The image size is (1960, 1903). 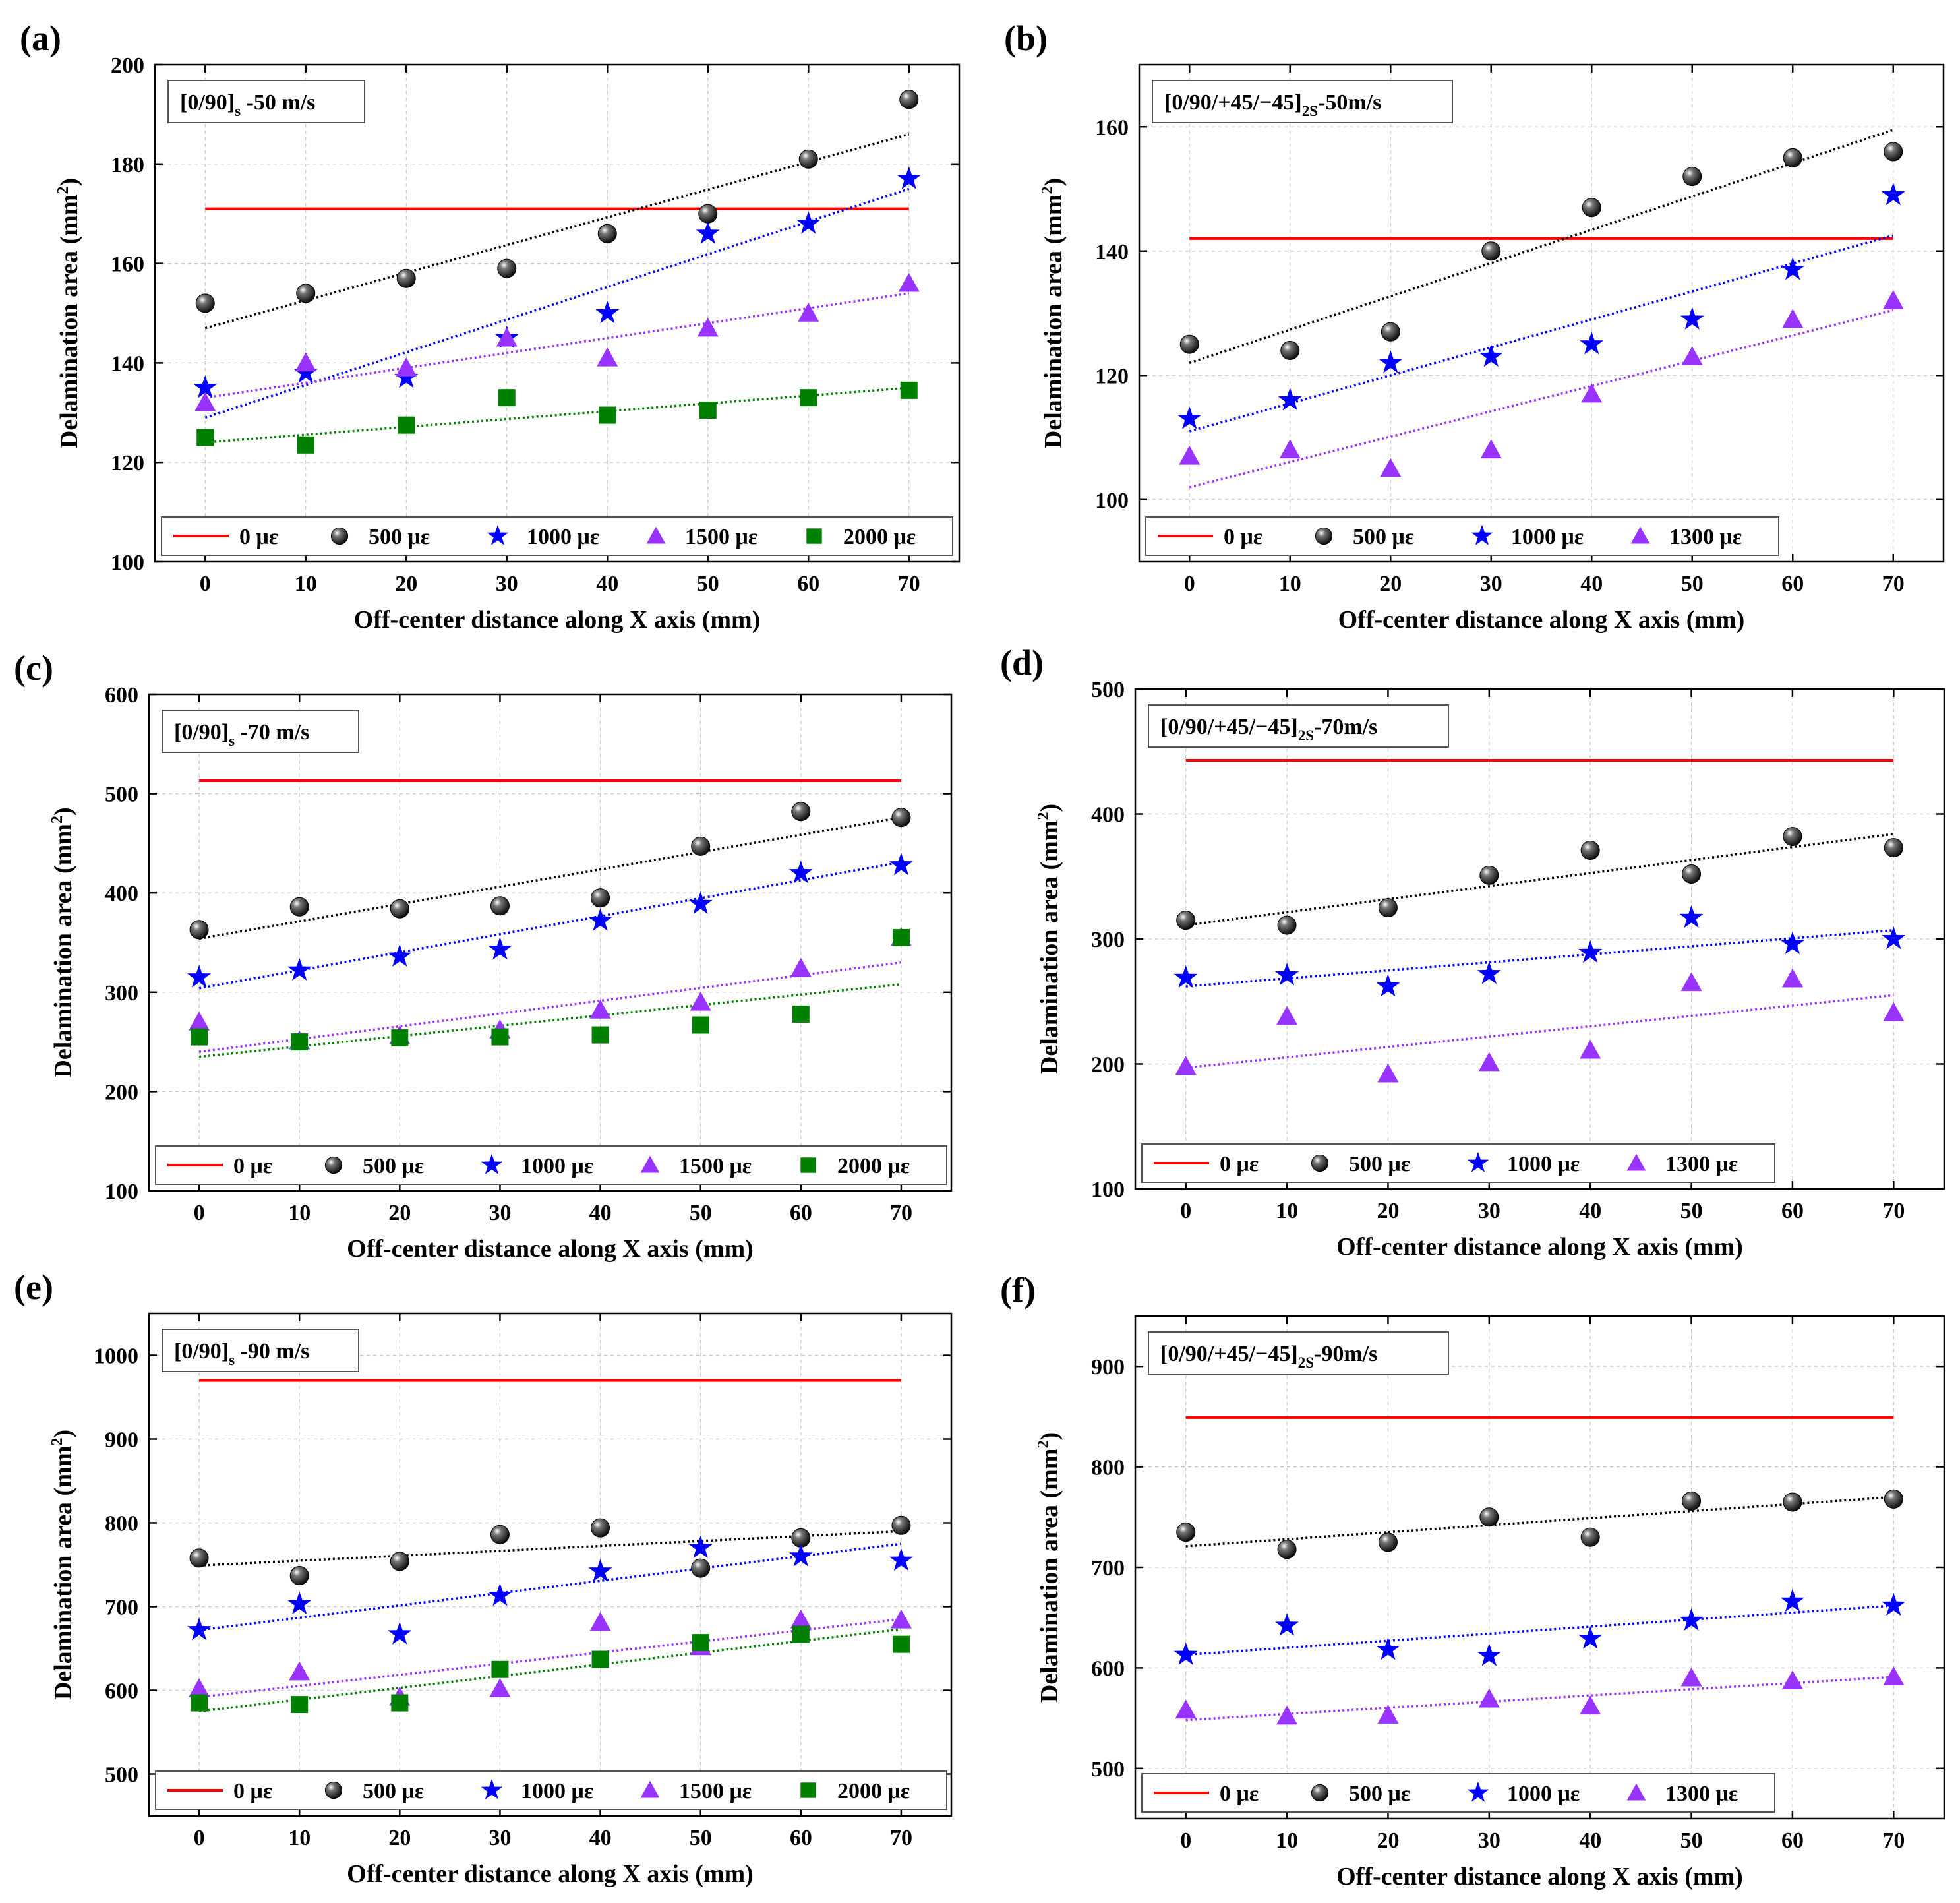 I want to click on legend-label: 500 με, so click(x=393, y=1166).